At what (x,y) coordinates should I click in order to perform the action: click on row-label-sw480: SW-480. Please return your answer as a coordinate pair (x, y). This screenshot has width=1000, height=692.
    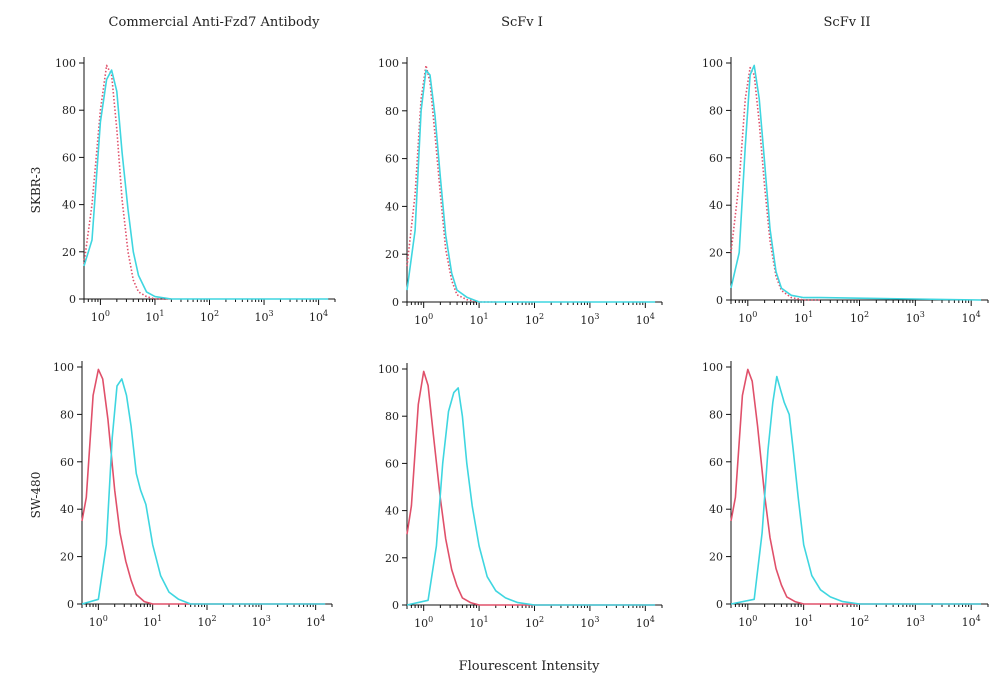
    Looking at the image, I should click on (36, 495).